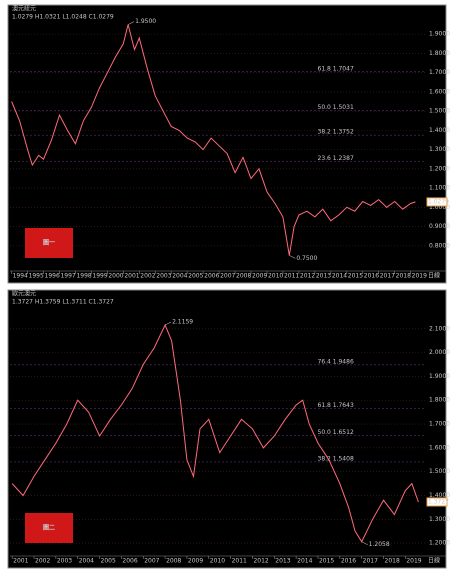 Image resolution: width=450 pixels, height=572 pixels. Describe the element at coordinates (36, 276) in the screenshot. I see `x-tick-label: 1995` at that location.